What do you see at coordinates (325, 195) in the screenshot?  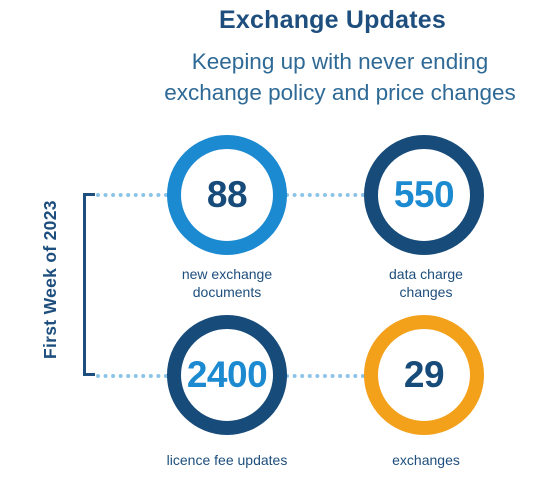 I see `dotted-connector-top-middle` at bounding box center [325, 195].